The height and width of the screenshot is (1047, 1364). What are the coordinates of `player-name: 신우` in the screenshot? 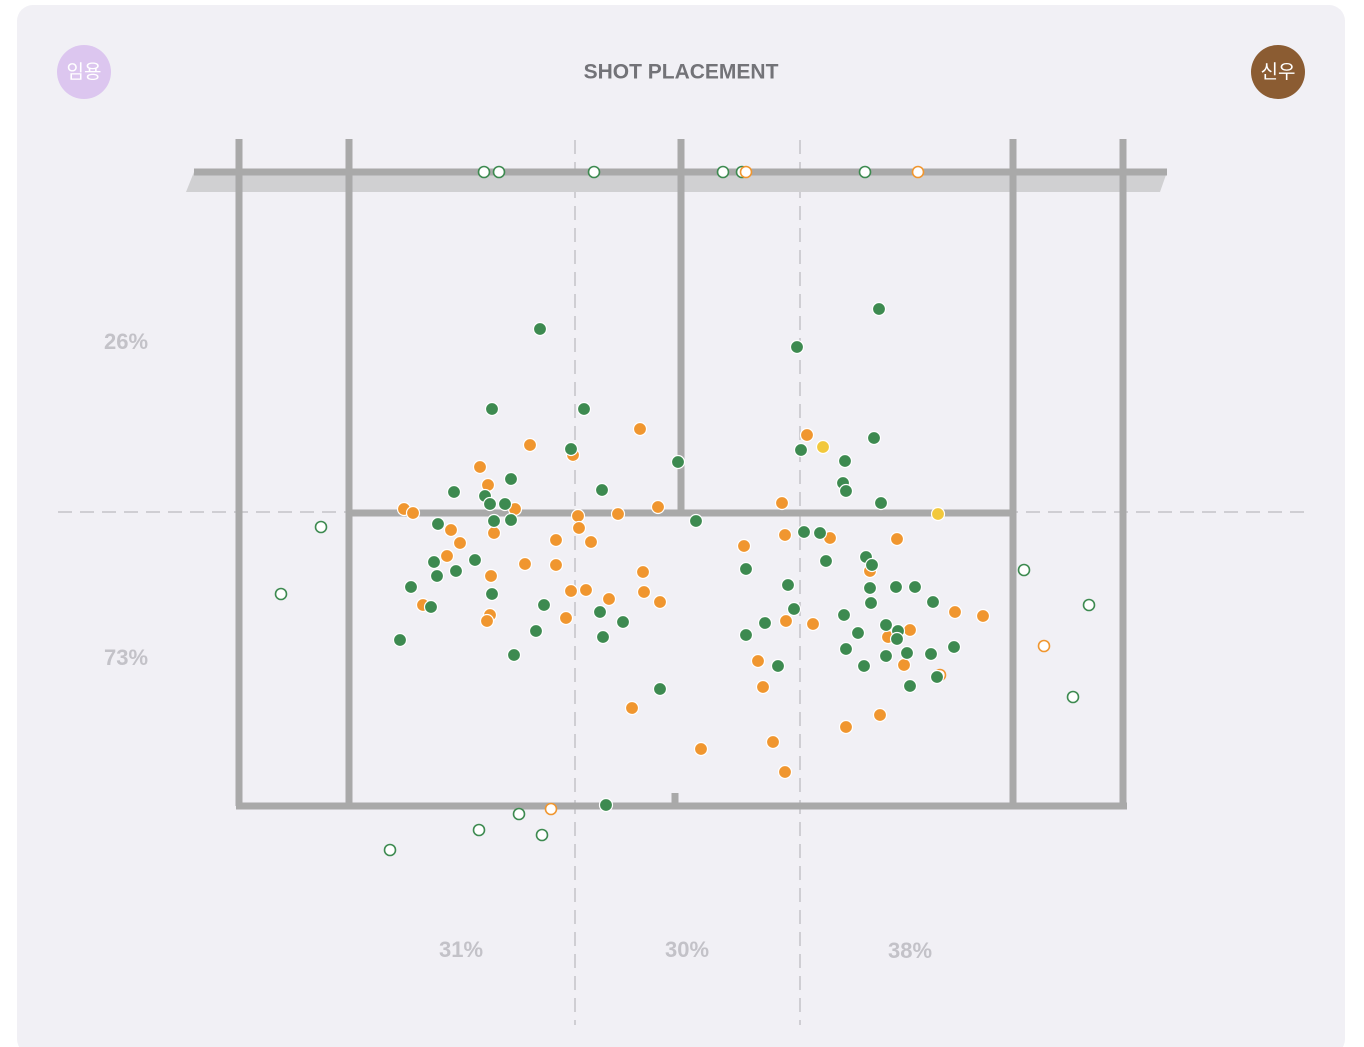 It's located at (1278, 72).